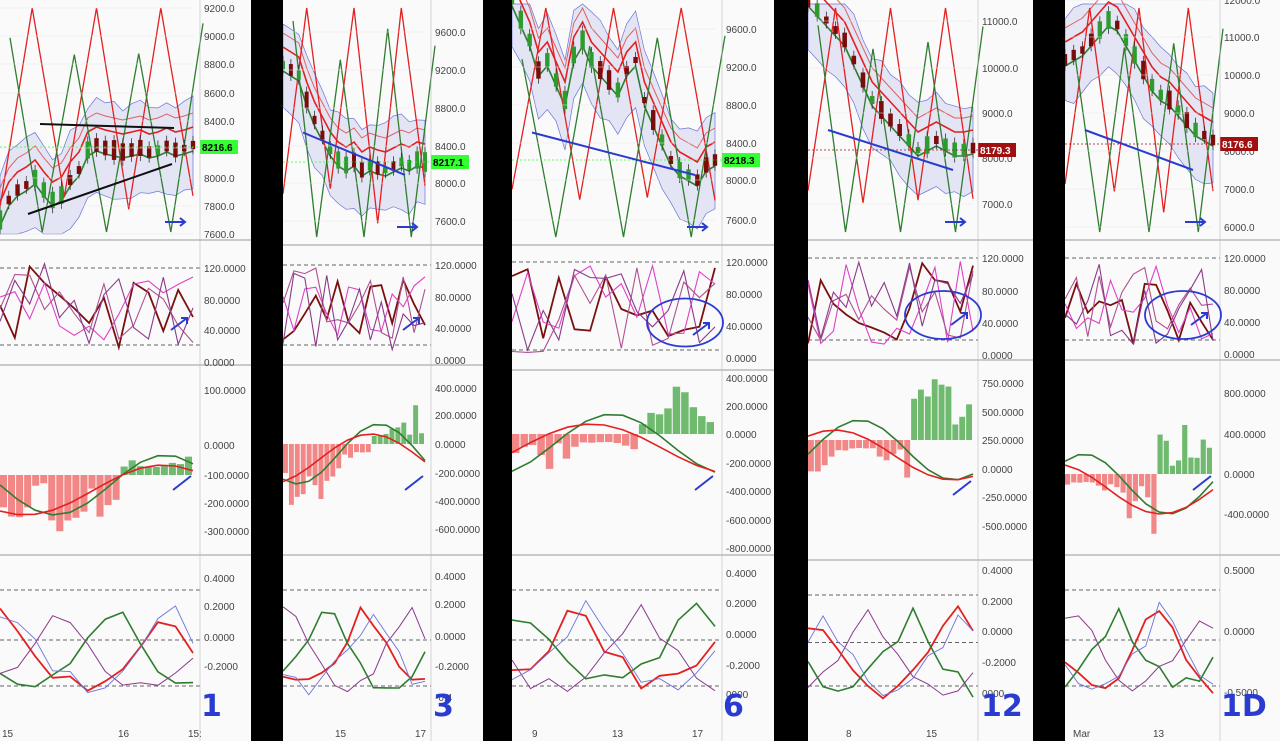 The image size is (1280, 741). What do you see at coordinates (1004, 498) in the screenshot?
I see `osc2-tick-label: -250.0000` at bounding box center [1004, 498].